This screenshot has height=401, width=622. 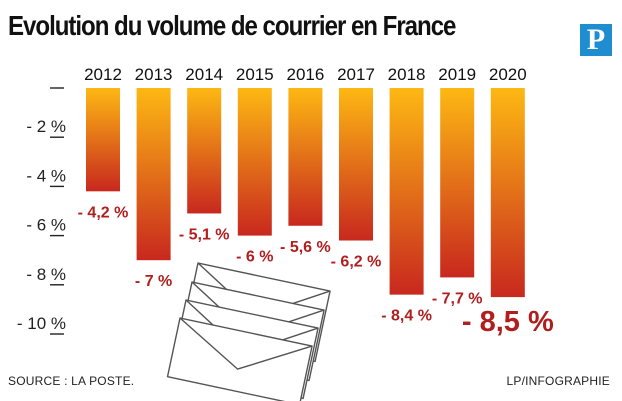 I want to click on value-label: - 4,2 %, so click(x=103, y=212).